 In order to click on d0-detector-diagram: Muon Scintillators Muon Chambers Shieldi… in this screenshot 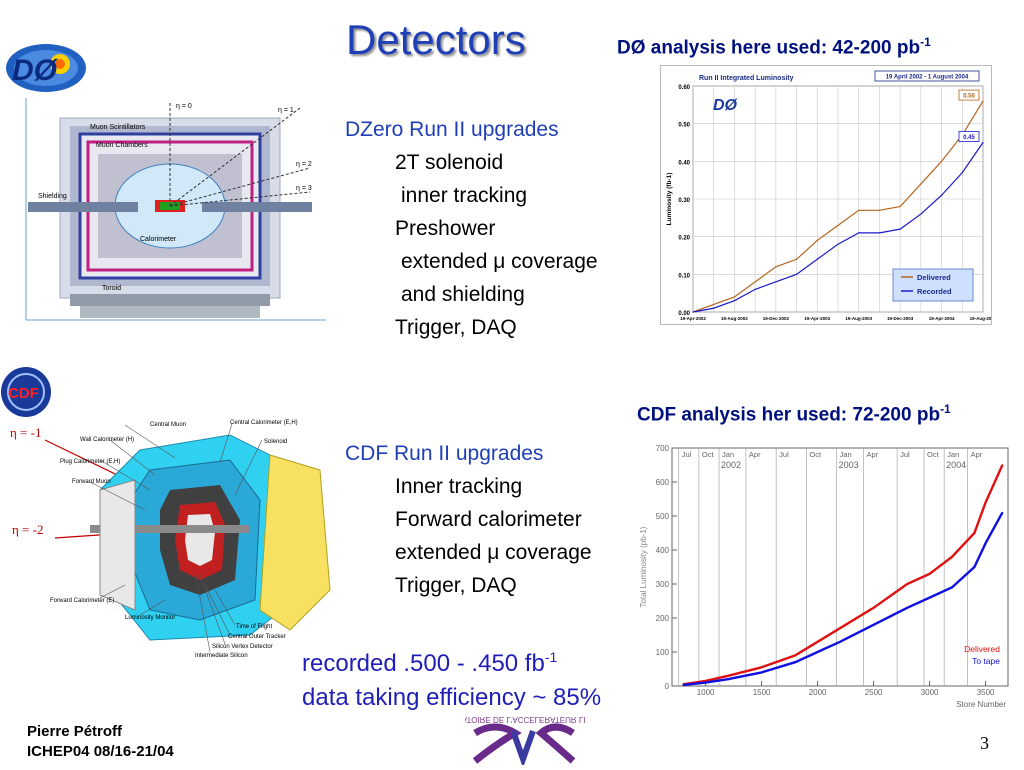, I will do `click(168, 213)`.